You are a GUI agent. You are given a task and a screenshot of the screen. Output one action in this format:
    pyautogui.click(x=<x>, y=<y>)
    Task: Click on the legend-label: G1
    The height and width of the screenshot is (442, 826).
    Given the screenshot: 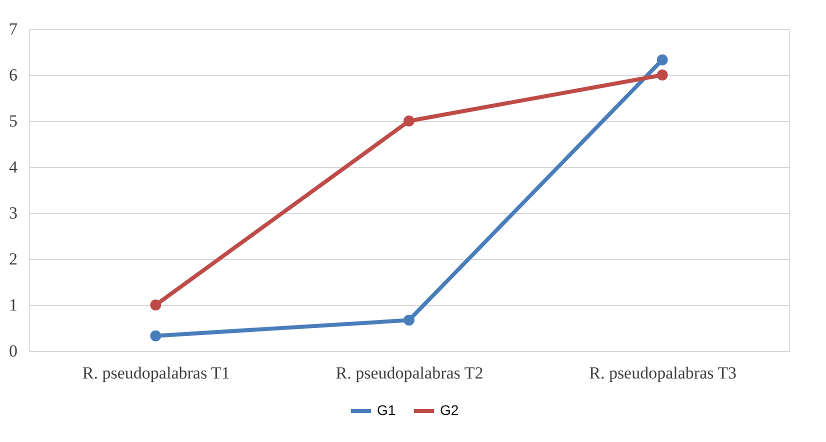 What is the action you would take?
    pyautogui.click(x=386, y=410)
    